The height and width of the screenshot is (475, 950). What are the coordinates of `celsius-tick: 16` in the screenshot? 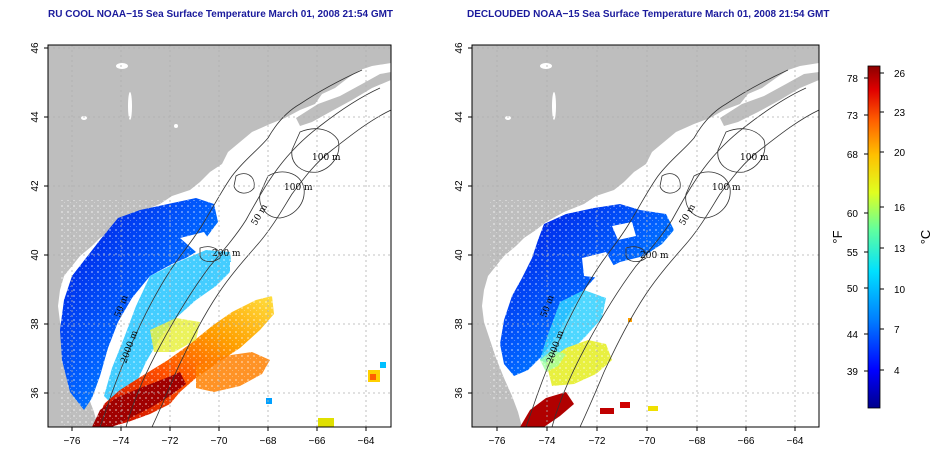 It's located at (900, 208).